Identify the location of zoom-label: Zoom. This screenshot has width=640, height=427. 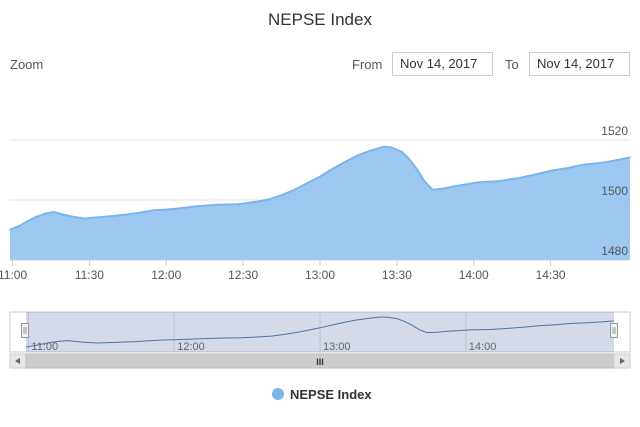
(26, 64).